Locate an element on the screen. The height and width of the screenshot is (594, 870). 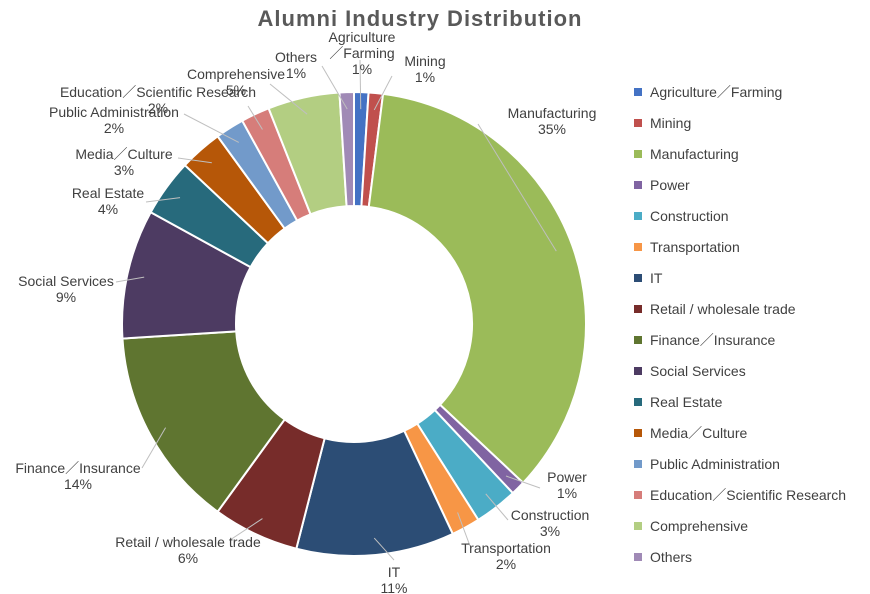
legend-item: Finance／Insurance is located at coordinates (739, 343).